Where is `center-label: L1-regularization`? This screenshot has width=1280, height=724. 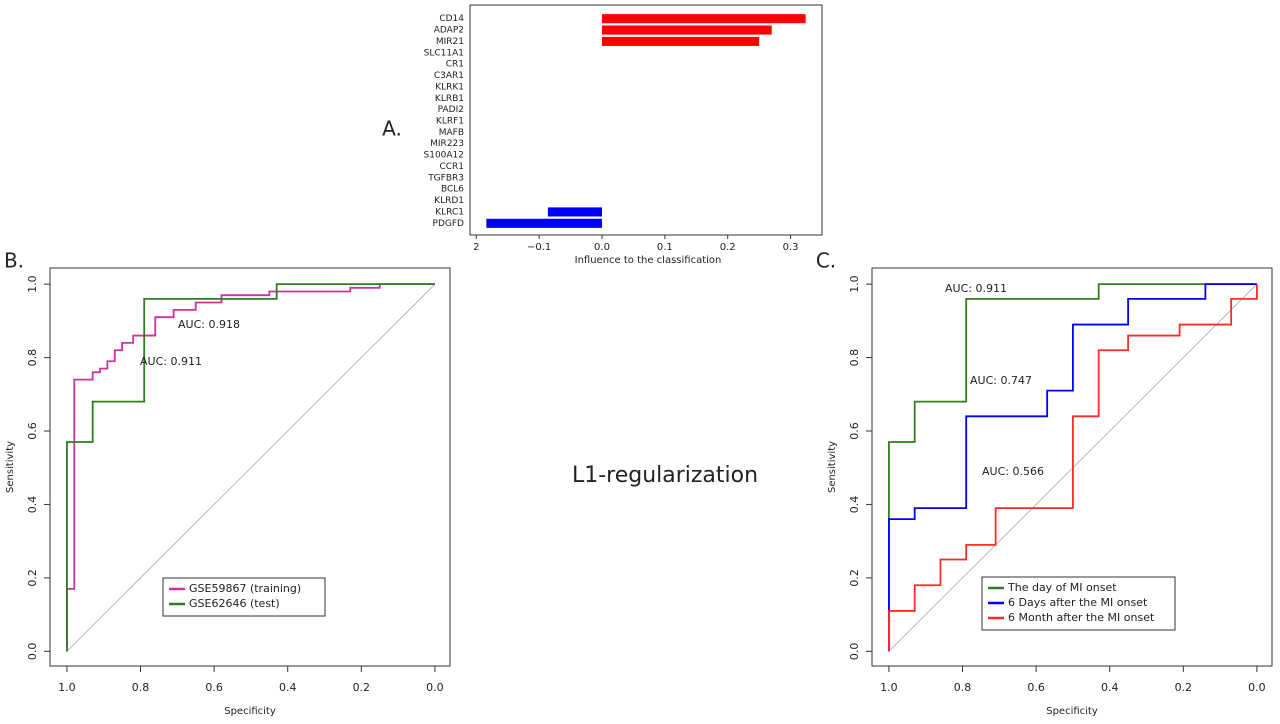
center-label: L1-regularization is located at coordinates (665, 475).